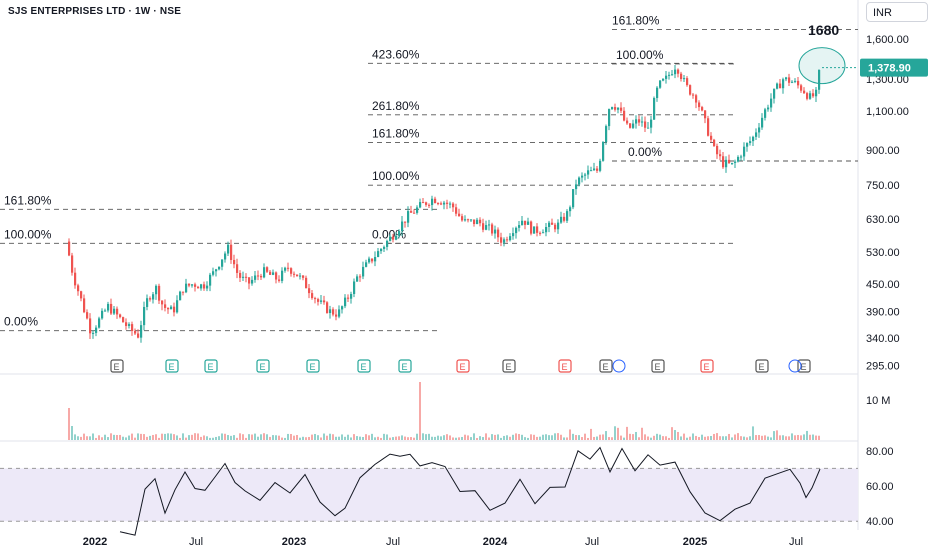 The height and width of the screenshot is (550, 932). Describe the element at coordinates (211, 367) in the screenshot. I see `earnings-marker-label-2: E` at that location.